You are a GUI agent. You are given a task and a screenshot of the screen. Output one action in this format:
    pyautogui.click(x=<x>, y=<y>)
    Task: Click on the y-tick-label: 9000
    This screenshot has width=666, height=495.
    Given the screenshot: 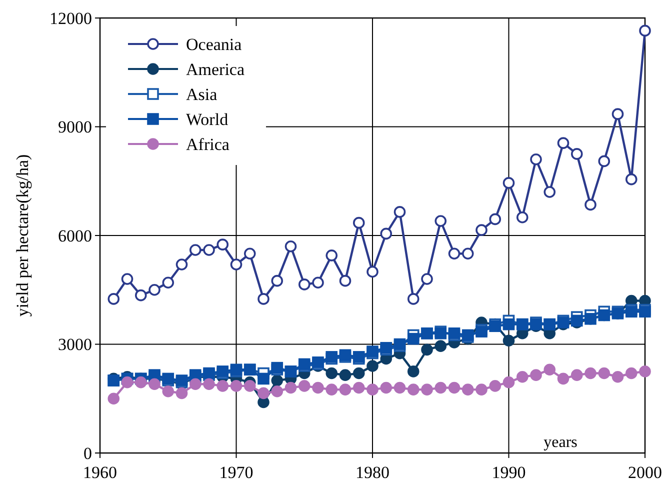 What is the action you would take?
    pyautogui.click(x=75, y=127)
    